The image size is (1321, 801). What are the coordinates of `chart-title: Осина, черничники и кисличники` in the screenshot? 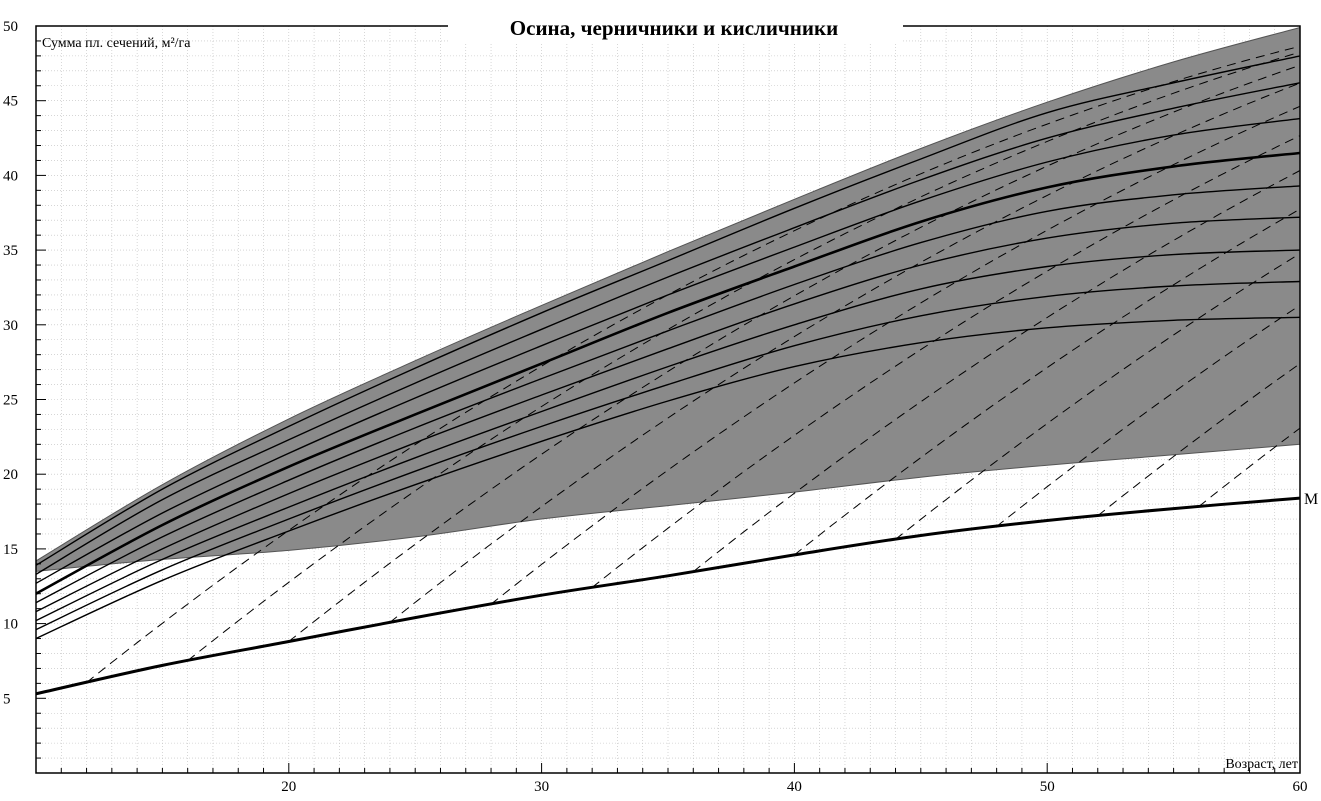 It's located at (674, 28).